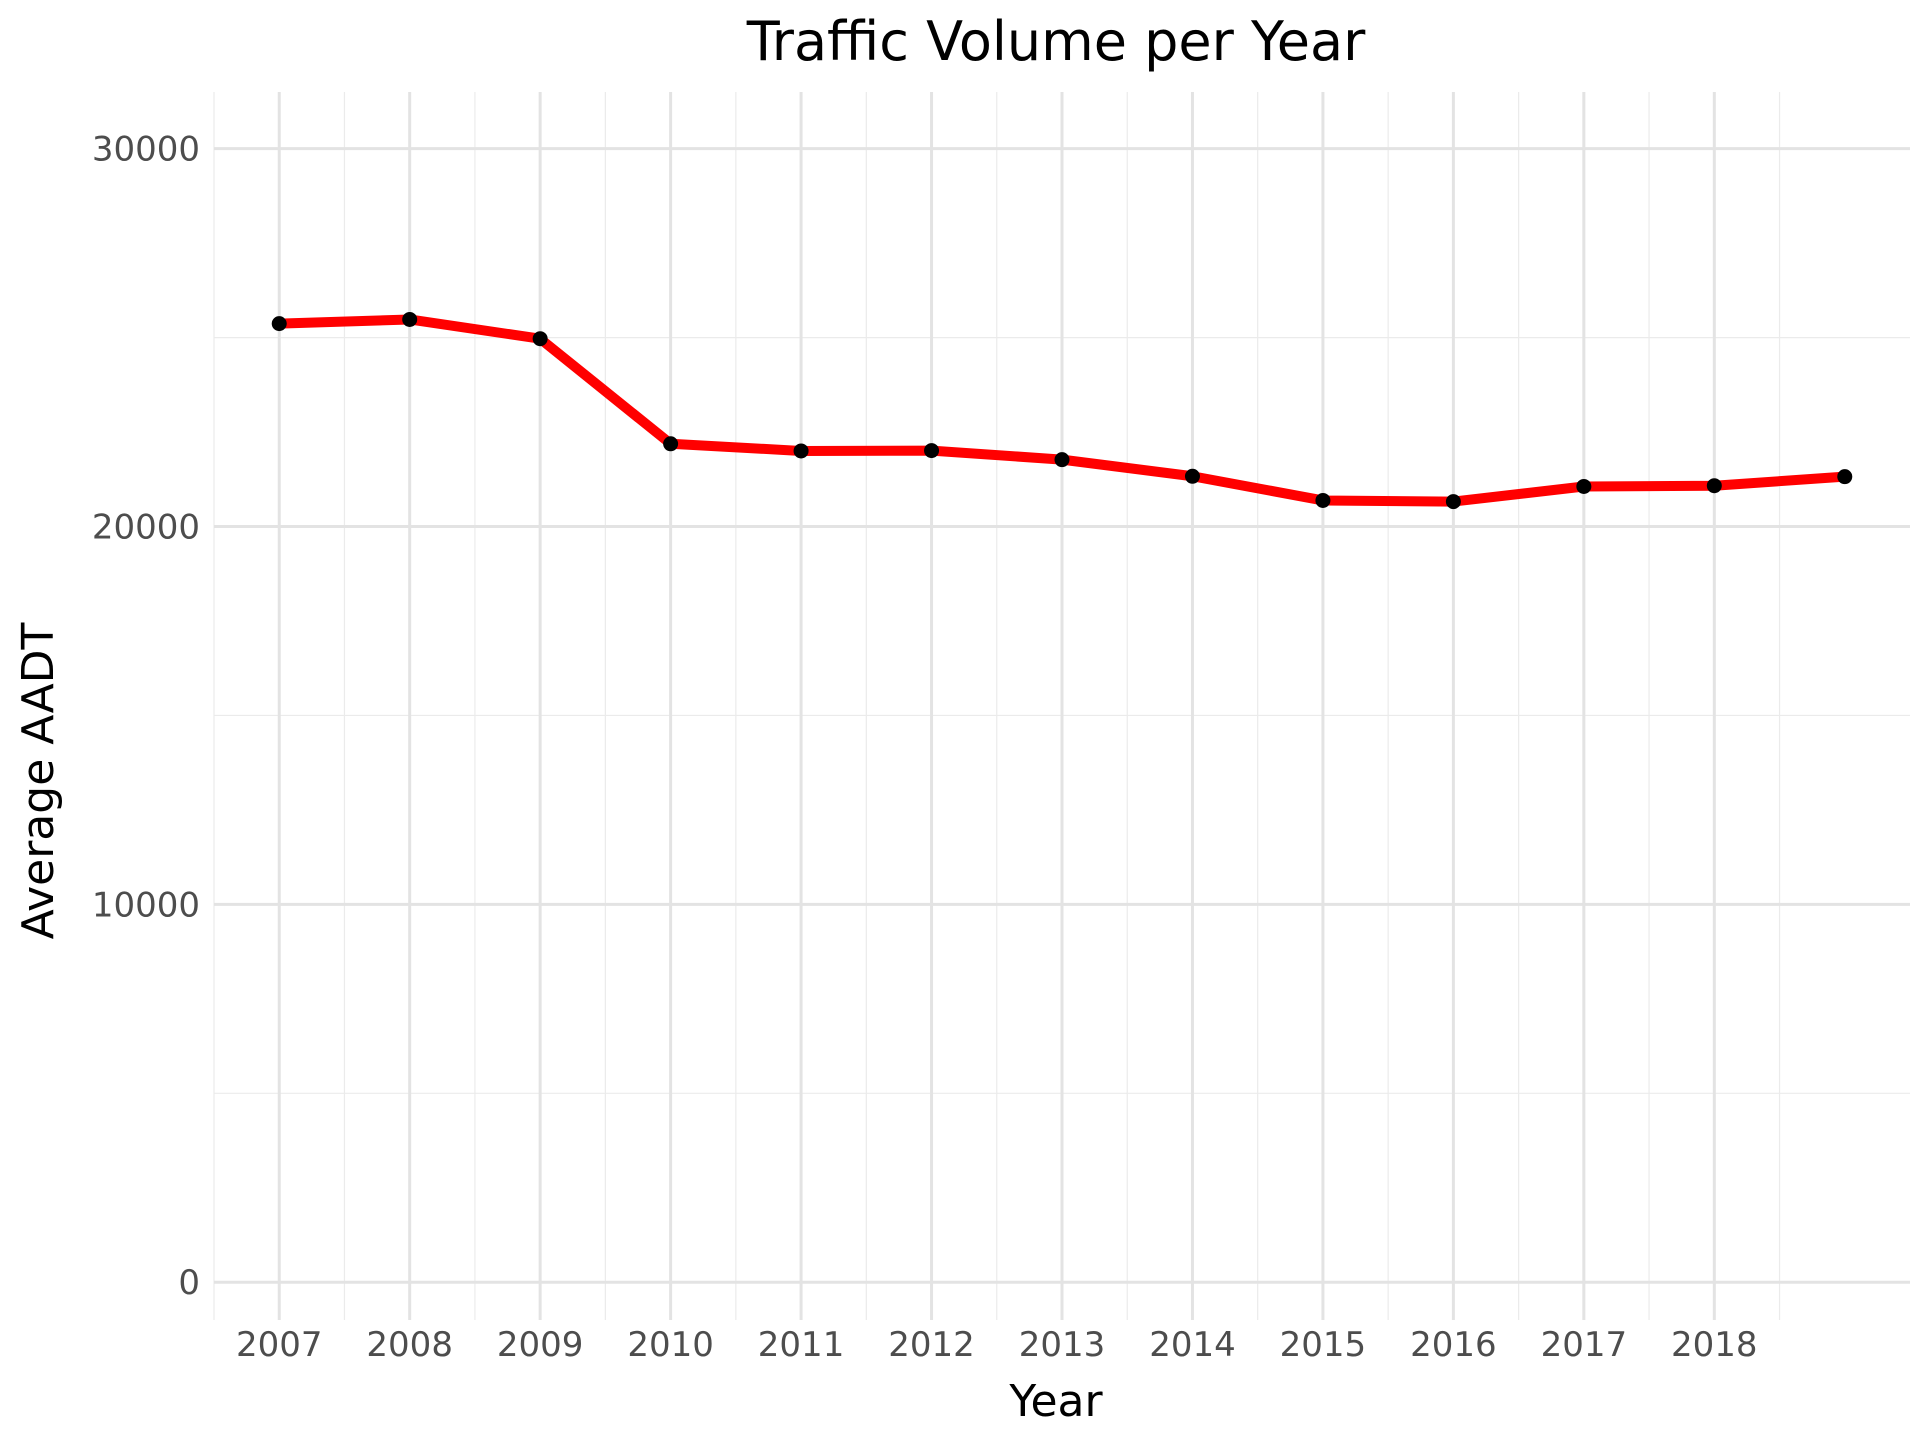  What do you see at coordinates (1714, 1345) in the screenshot?
I see `x-tick-label: 2018` at bounding box center [1714, 1345].